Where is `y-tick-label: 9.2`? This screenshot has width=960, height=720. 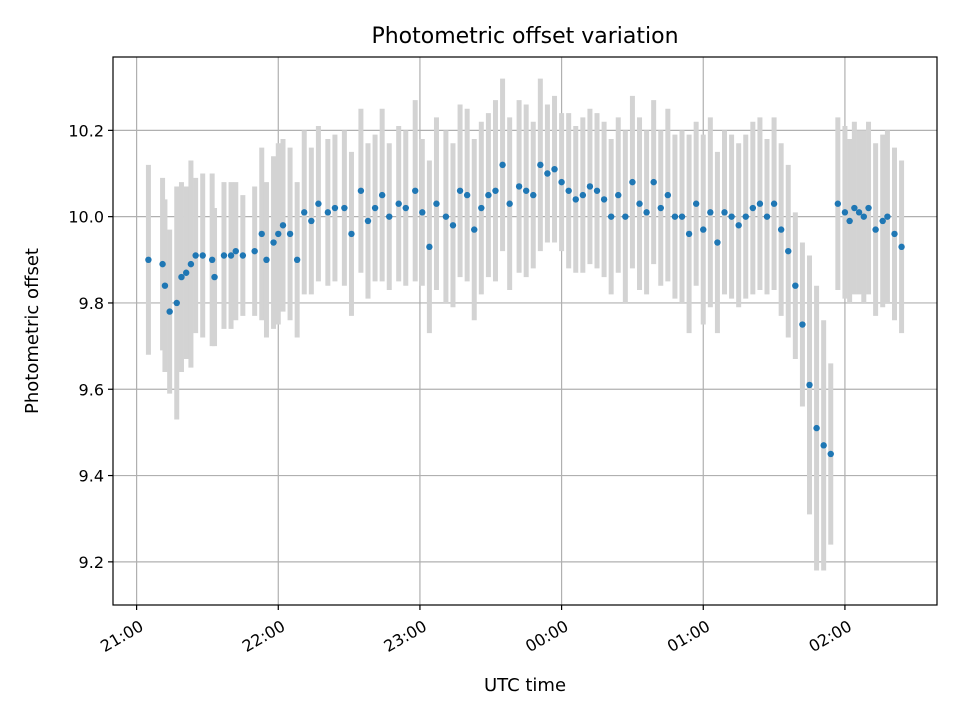
y-tick-label: 9.2 is located at coordinates (91, 562).